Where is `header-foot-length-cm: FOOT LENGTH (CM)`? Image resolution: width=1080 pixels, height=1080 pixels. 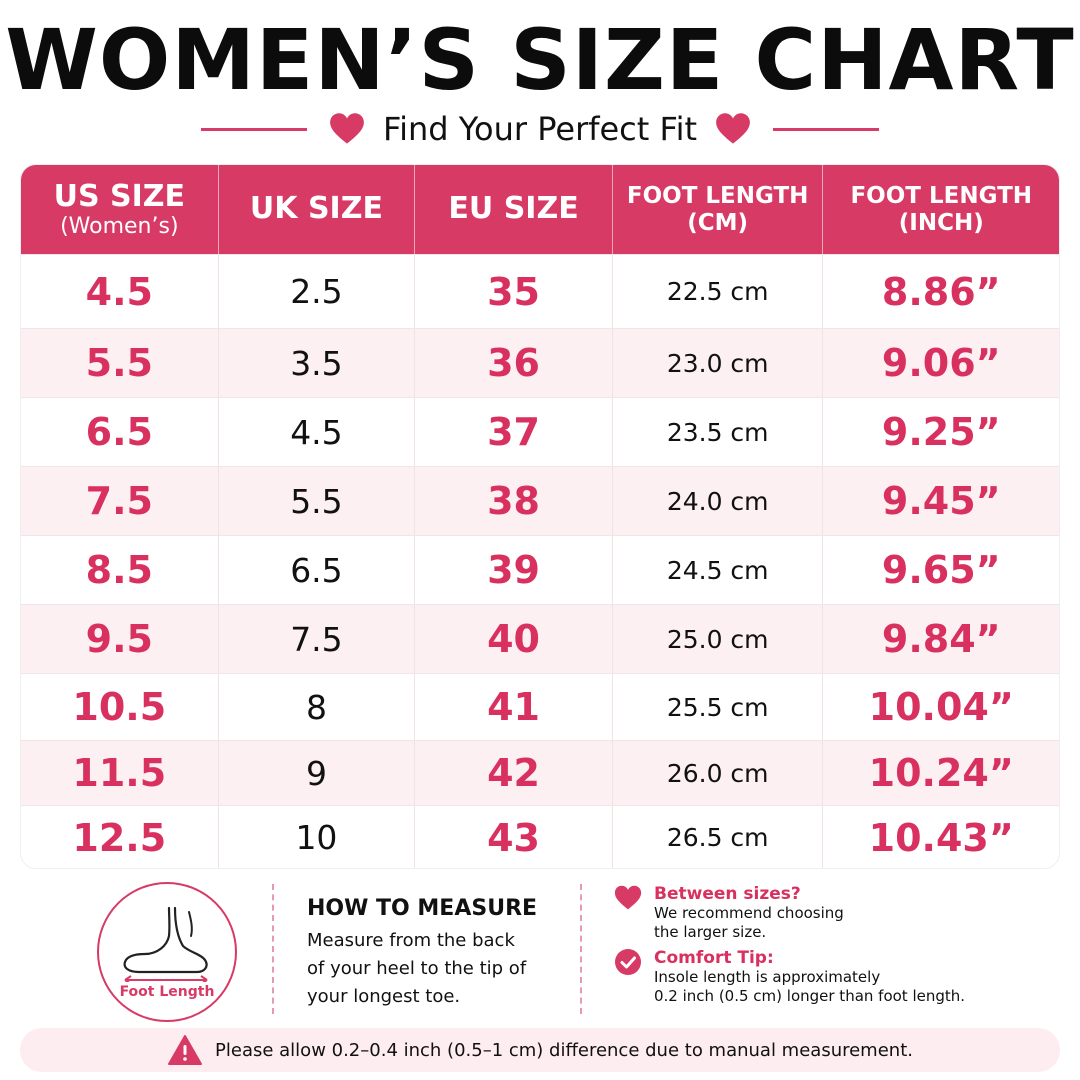 header-foot-length-cm: FOOT LENGTH (CM) is located at coordinates (718, 209).